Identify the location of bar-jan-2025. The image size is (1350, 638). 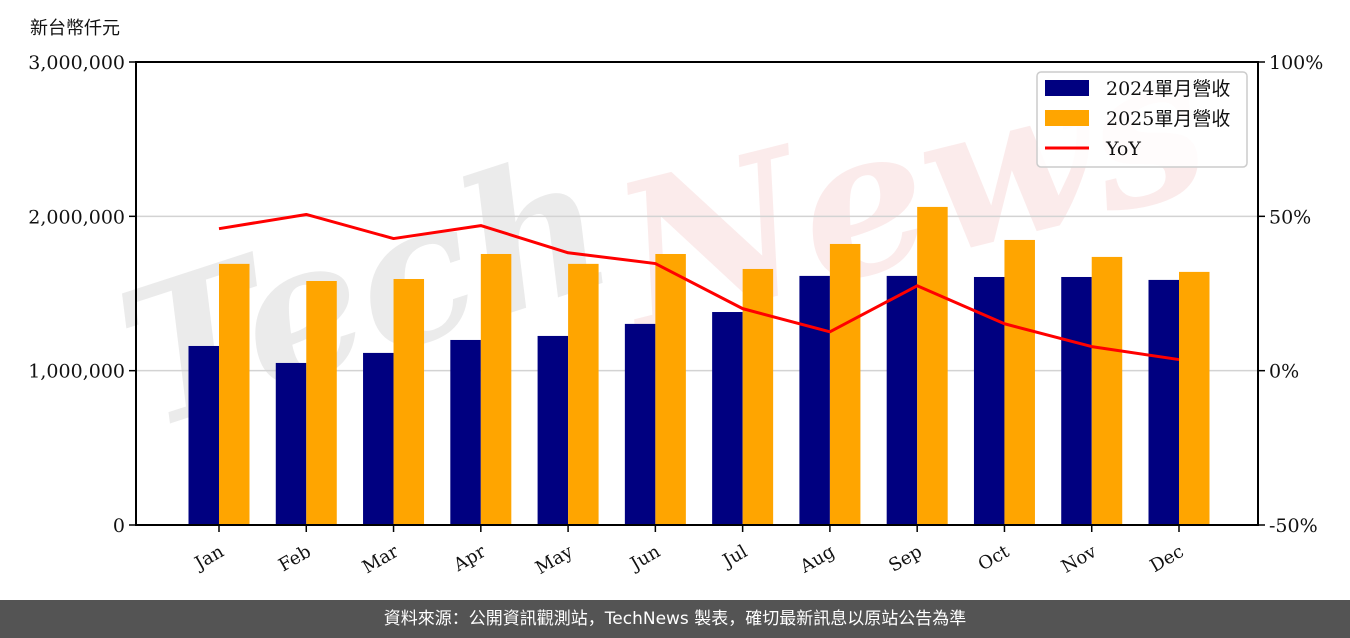
(234, 394).